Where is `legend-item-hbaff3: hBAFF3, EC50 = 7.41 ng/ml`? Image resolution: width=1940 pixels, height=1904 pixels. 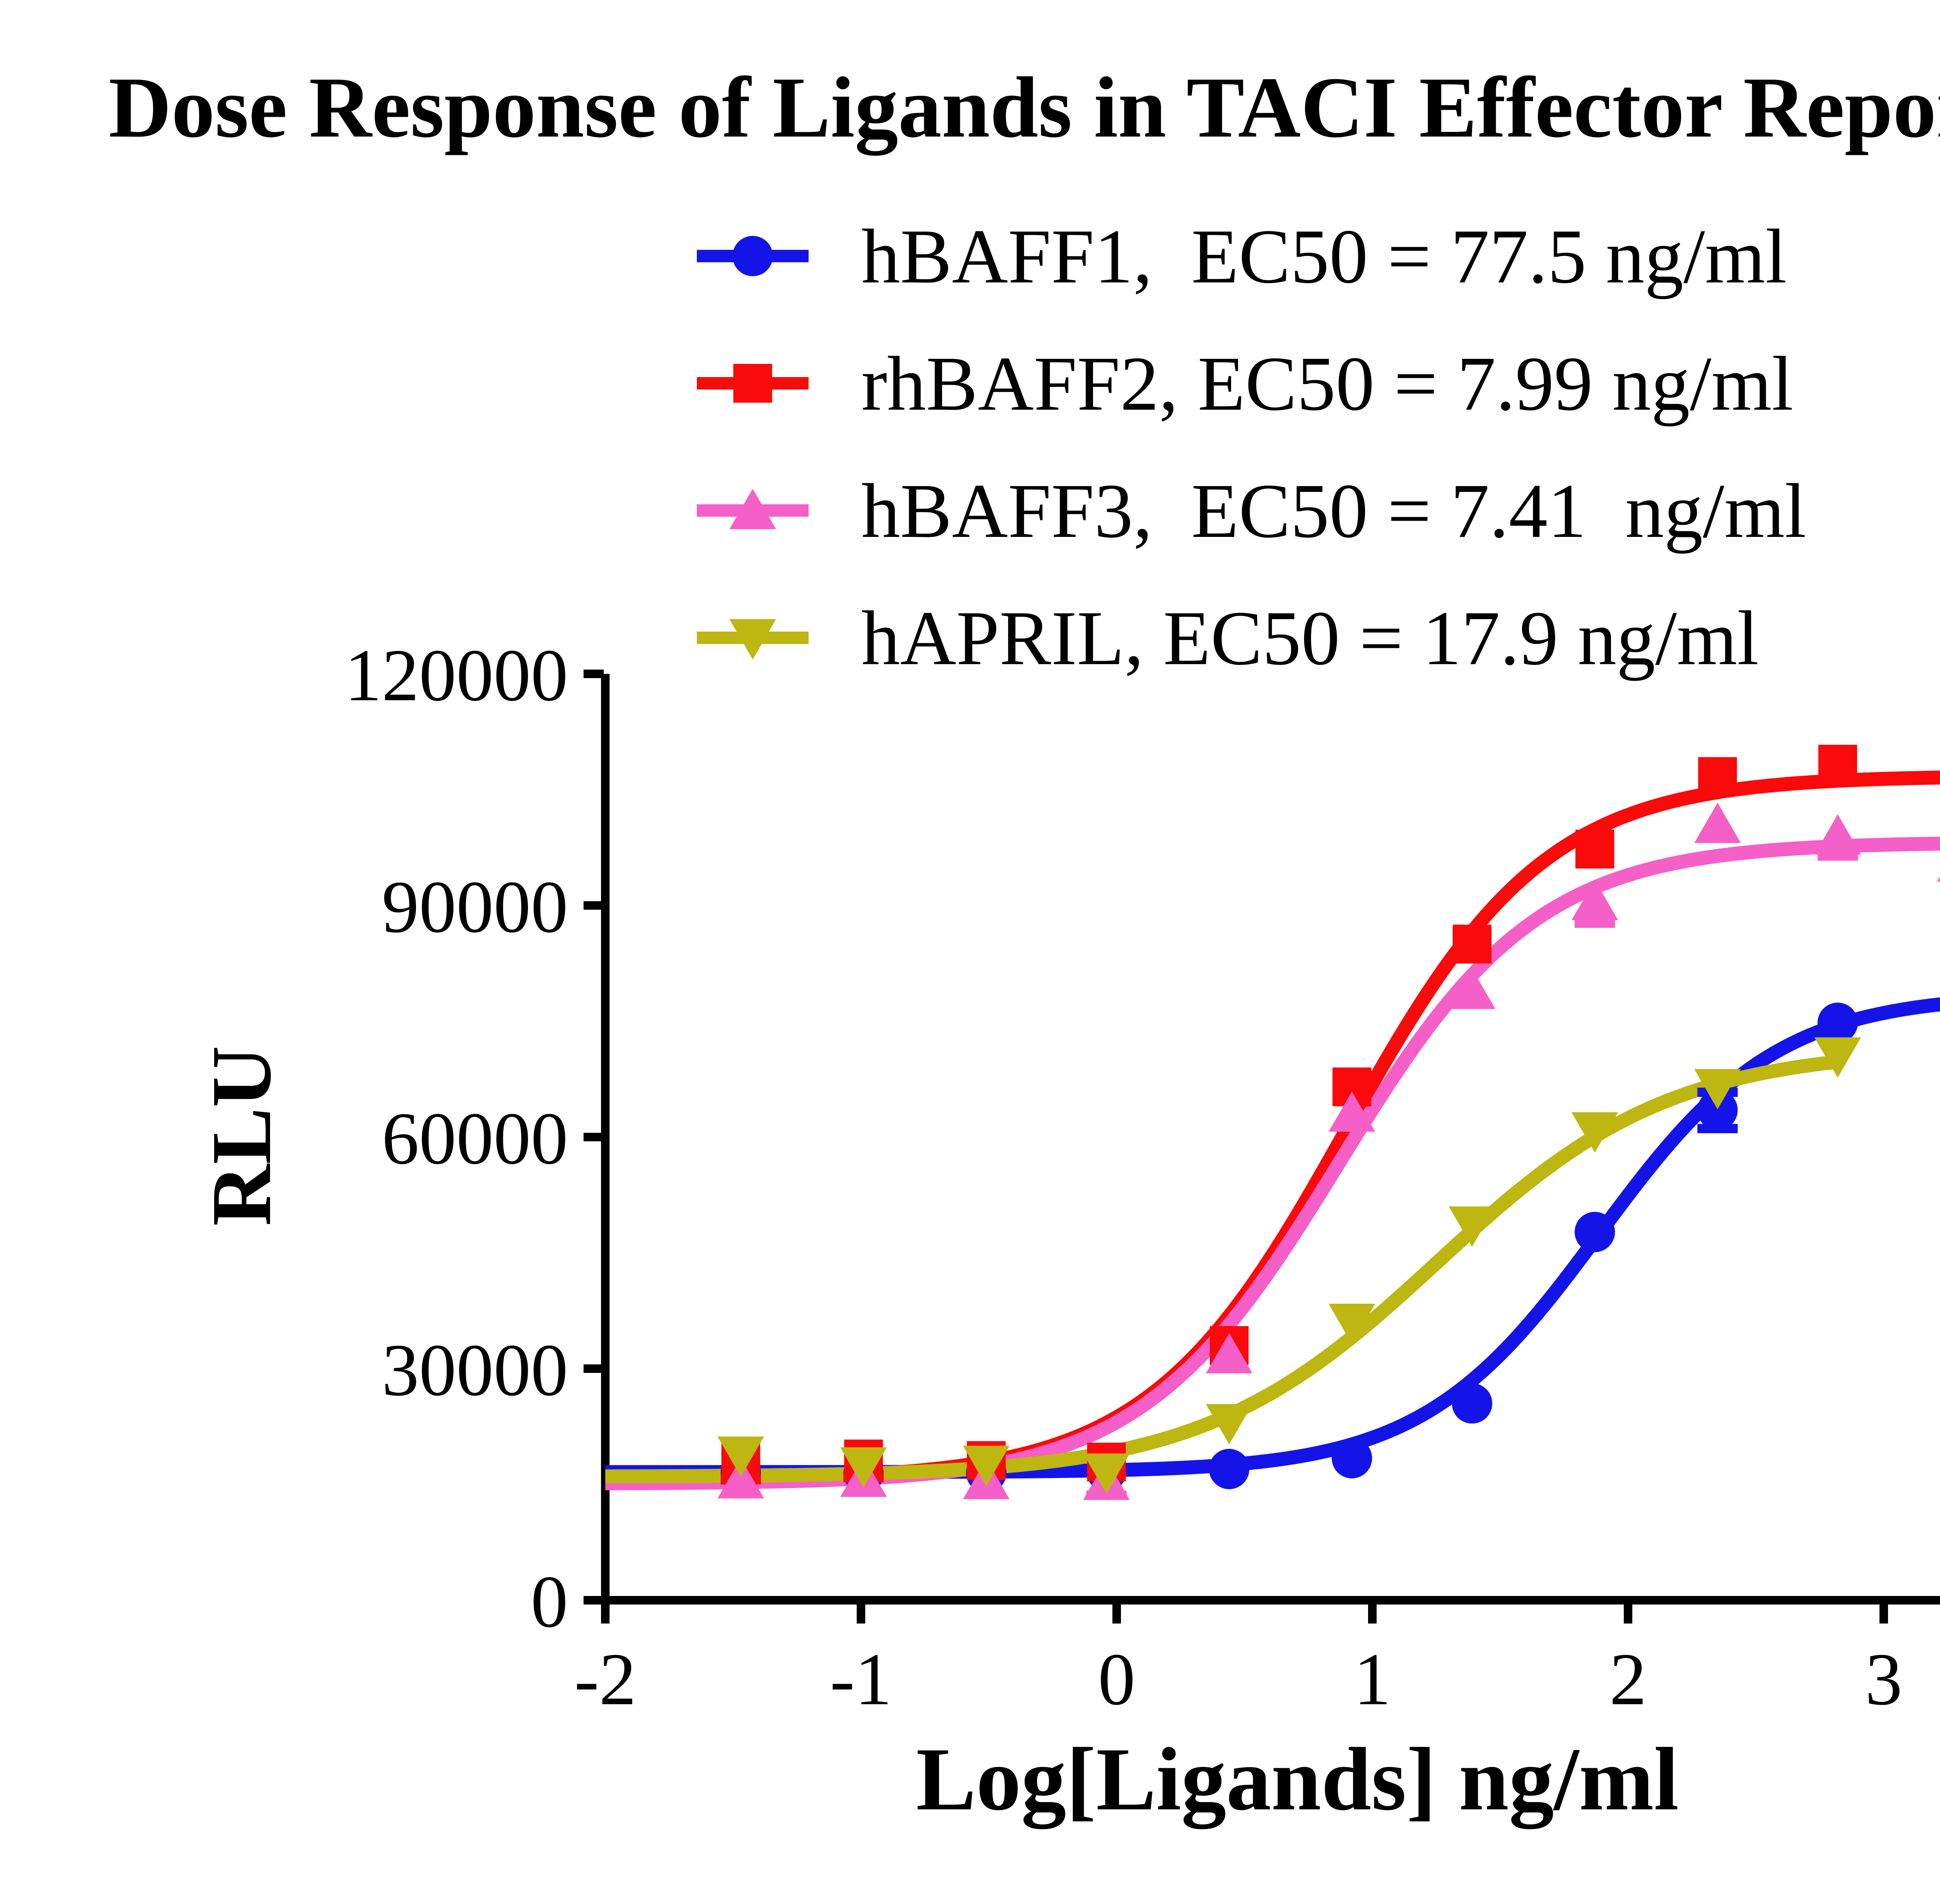
legend-item-hbaff3: hBAFF3, EC50 = 7.41 ng/ml is located at coordinates (1249, 511).